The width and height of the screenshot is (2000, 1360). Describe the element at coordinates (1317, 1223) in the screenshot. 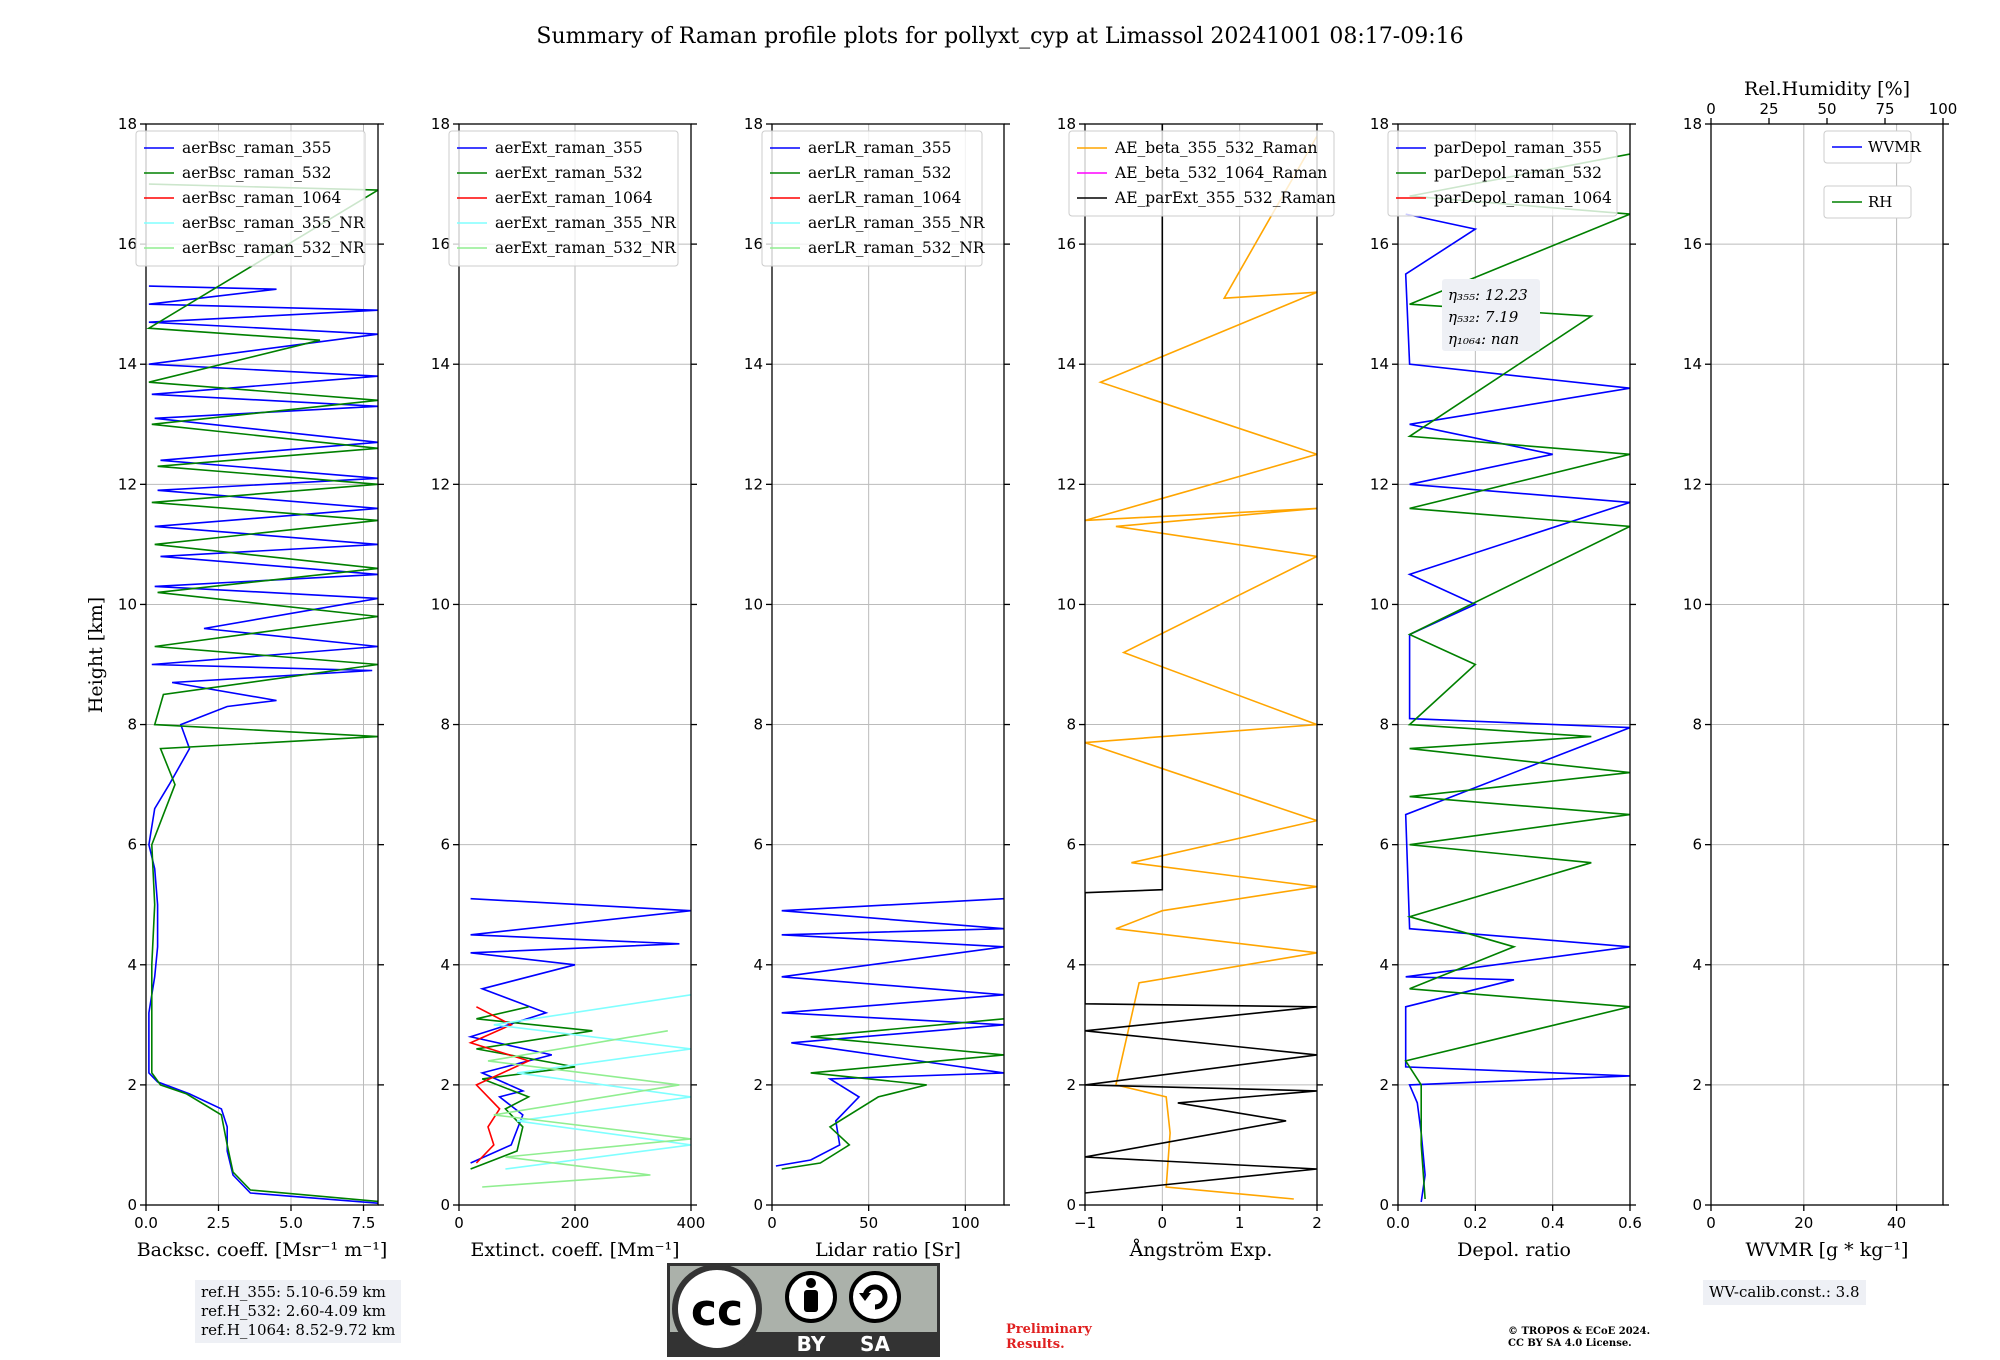

I see `x-tick-label: 2` at that location.